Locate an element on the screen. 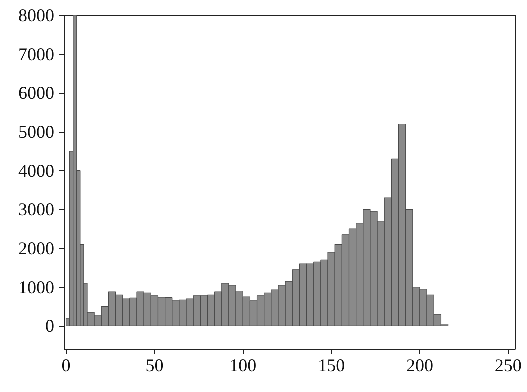  y-tick-label: 1000 is located at coordinates (36, 287).